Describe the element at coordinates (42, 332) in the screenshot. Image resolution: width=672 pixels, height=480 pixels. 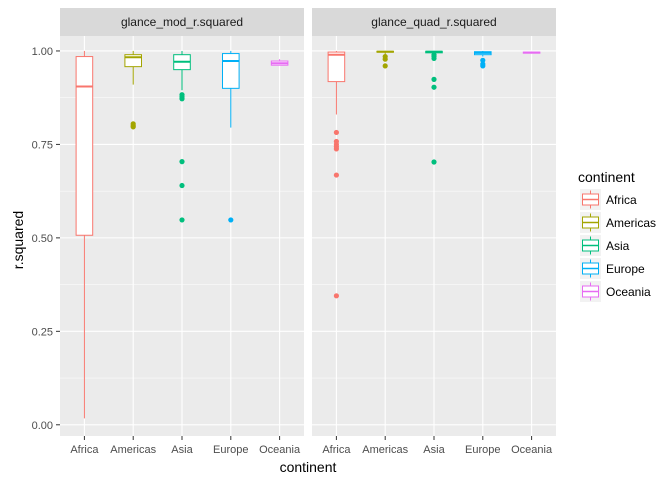
I see `y-tick-label: 0.25` at that location.